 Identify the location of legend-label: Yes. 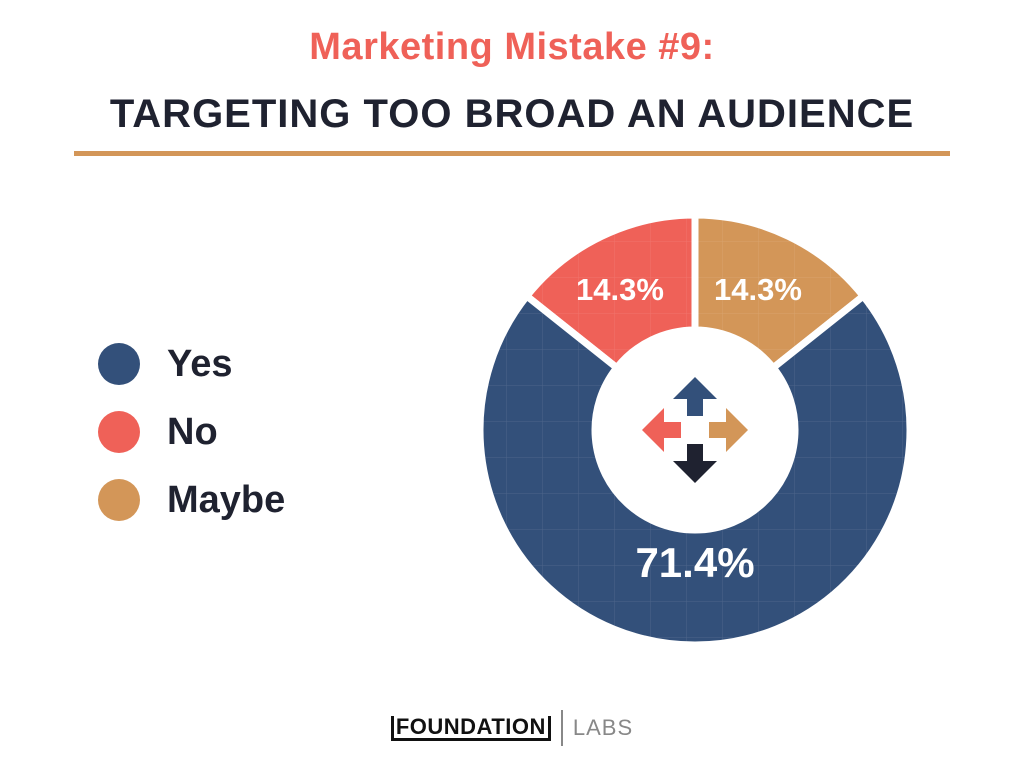
(200, 363).